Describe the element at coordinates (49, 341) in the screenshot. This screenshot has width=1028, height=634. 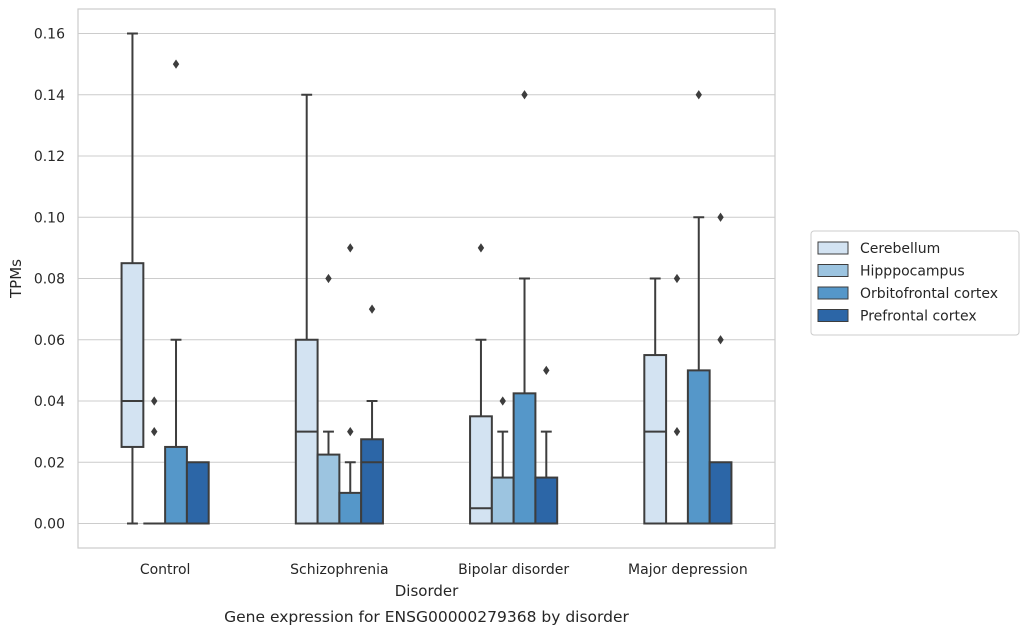
I see `y-tick-label: 0.06` at that location.